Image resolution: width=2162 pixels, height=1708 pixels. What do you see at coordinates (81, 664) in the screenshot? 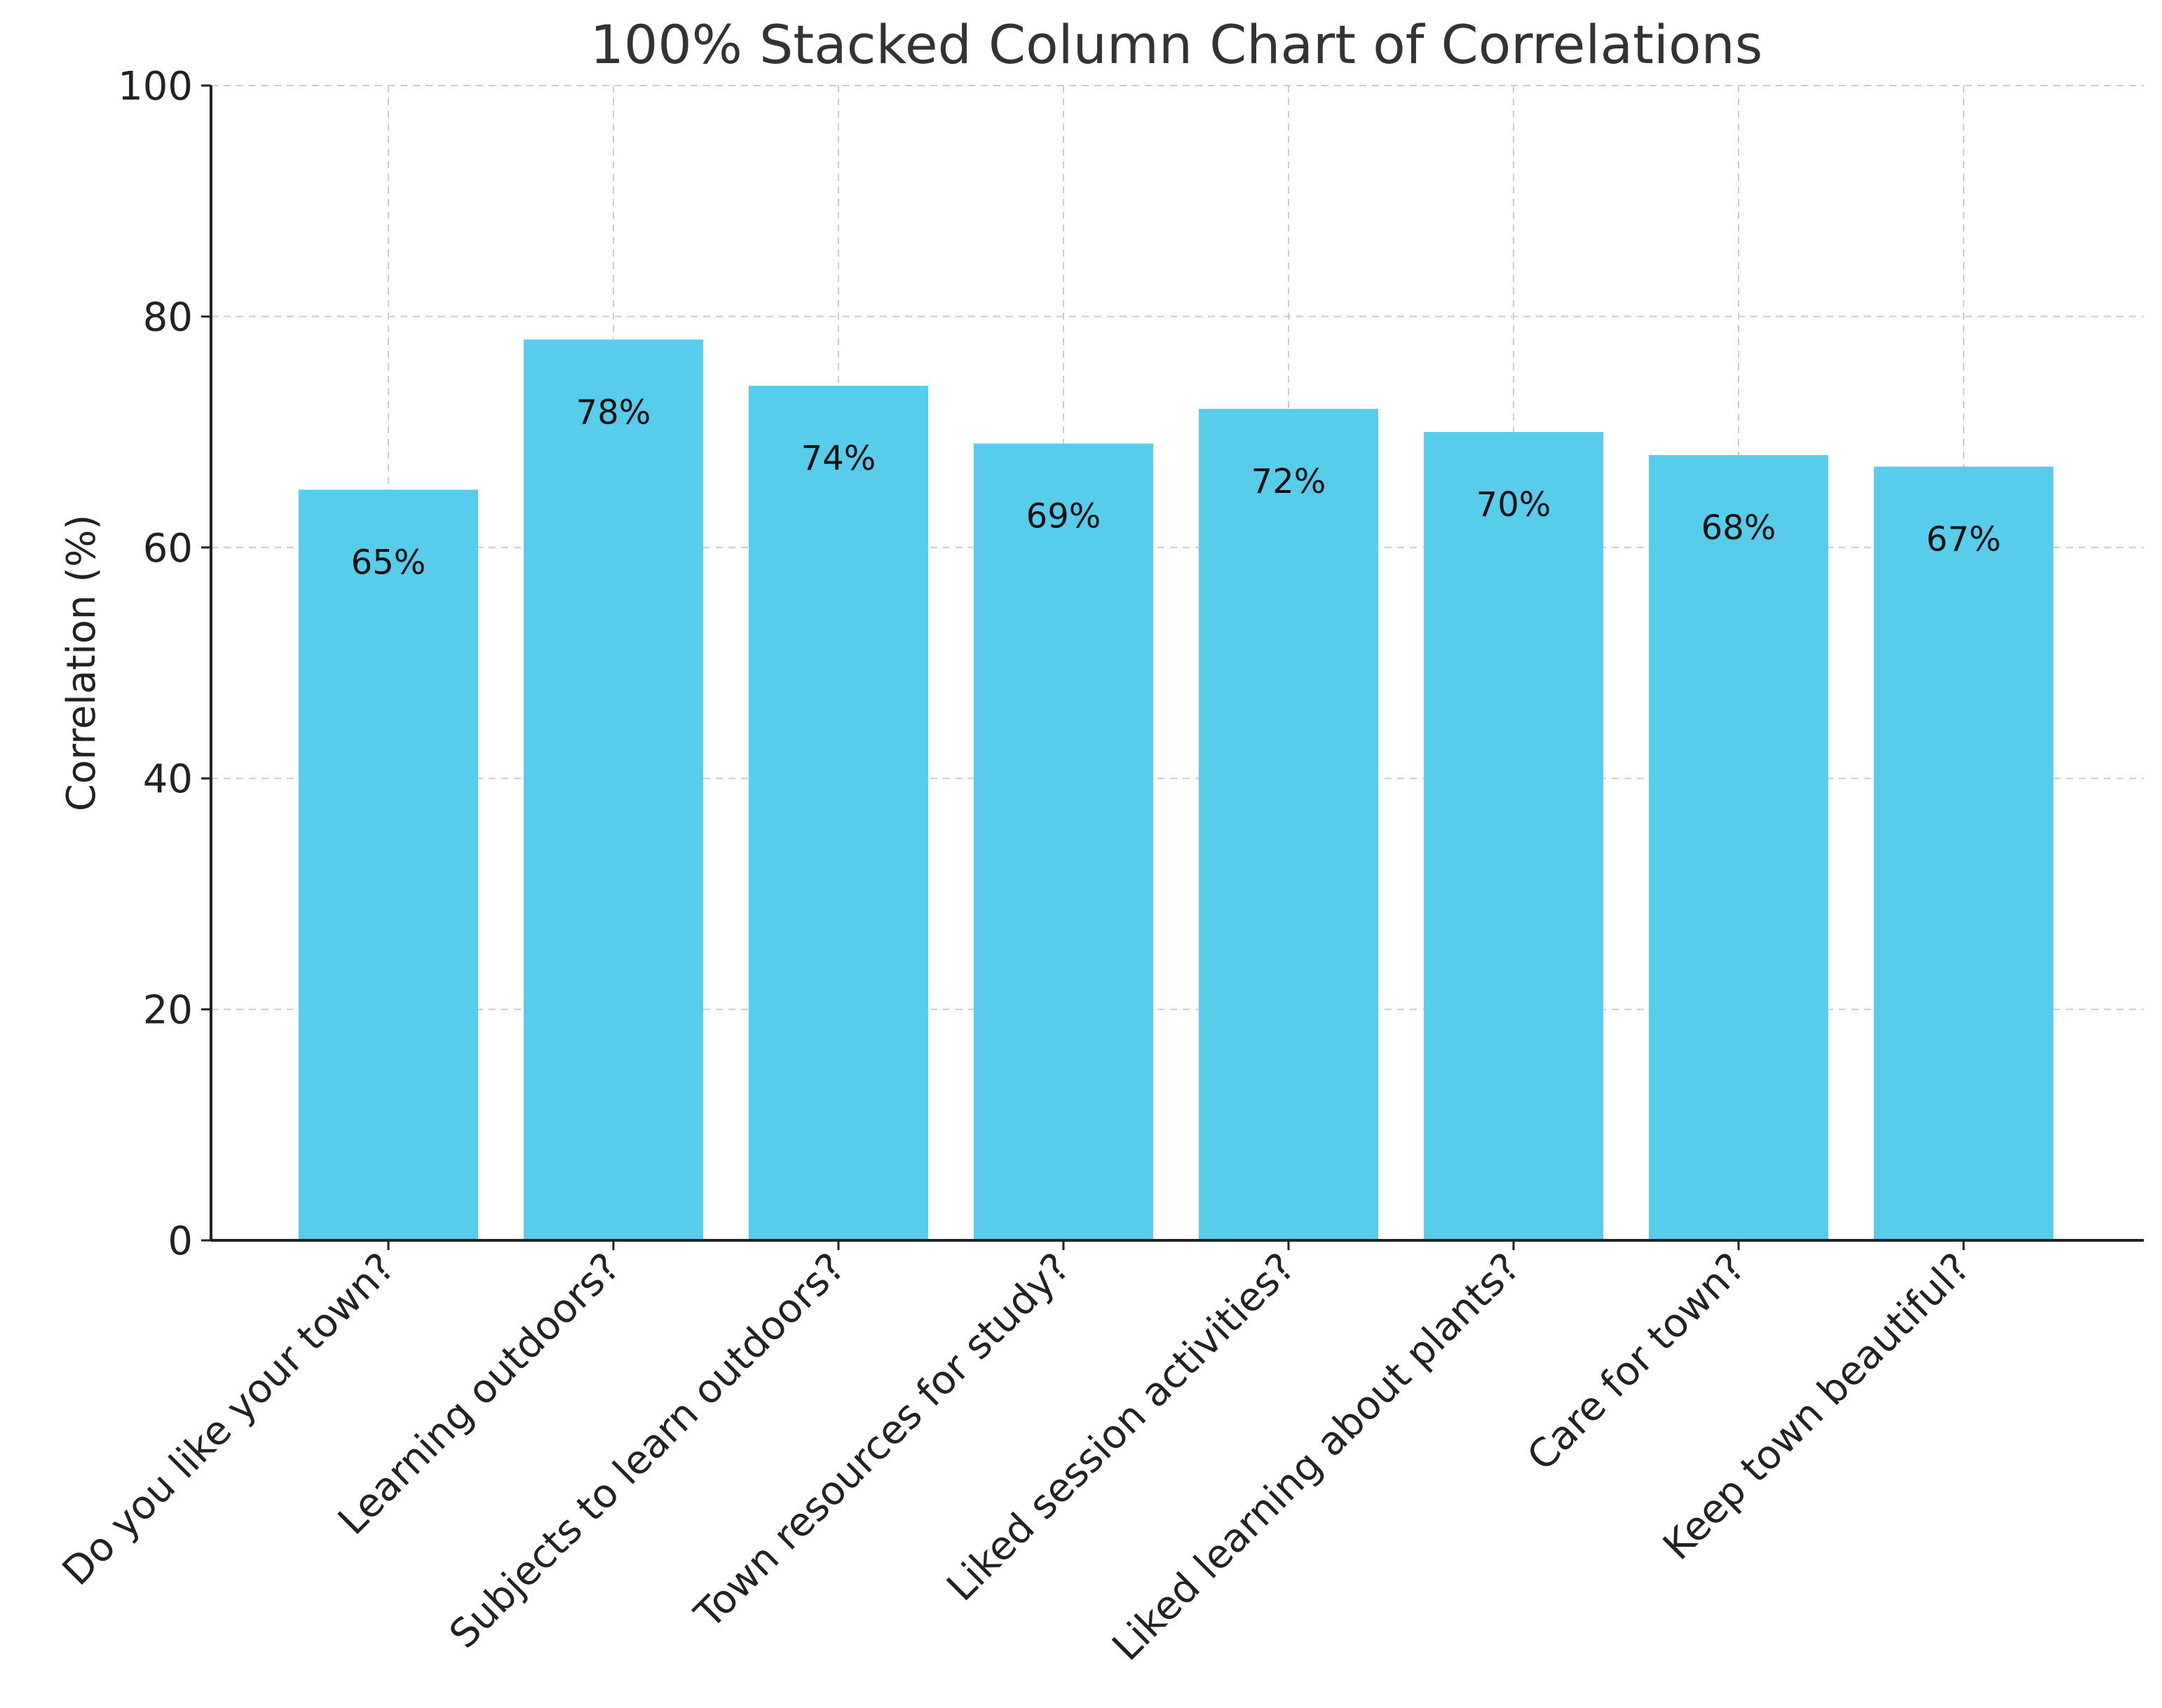
I see `y-axis-label: Correlation (%)` at bounding box center [81, 664].